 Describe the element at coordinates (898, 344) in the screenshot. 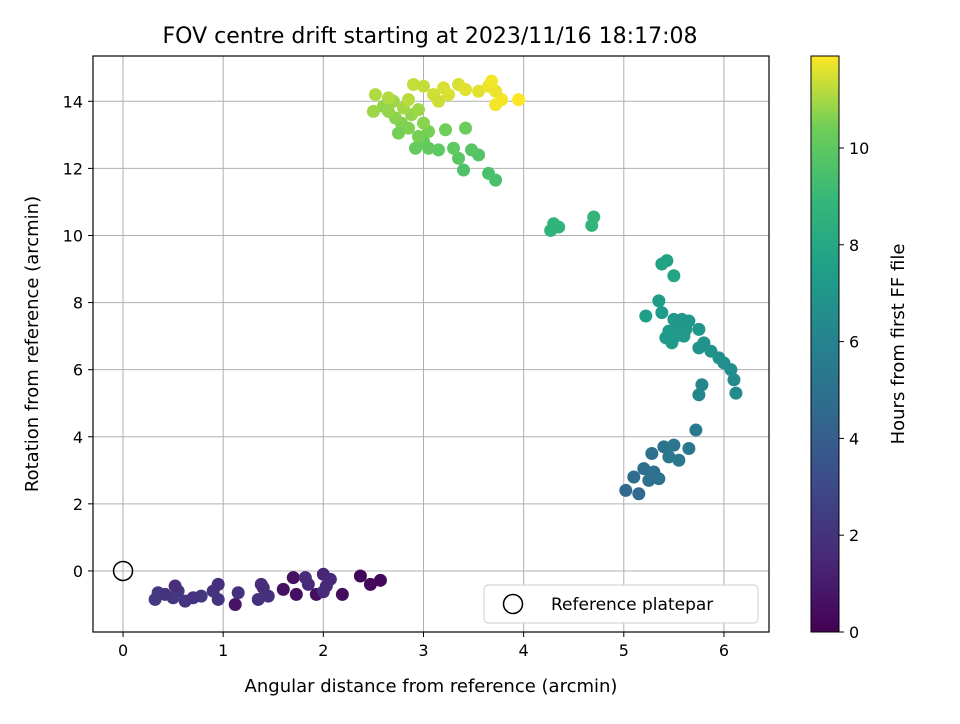

I see `colorbar-label: Hours from first FF file` at that location.